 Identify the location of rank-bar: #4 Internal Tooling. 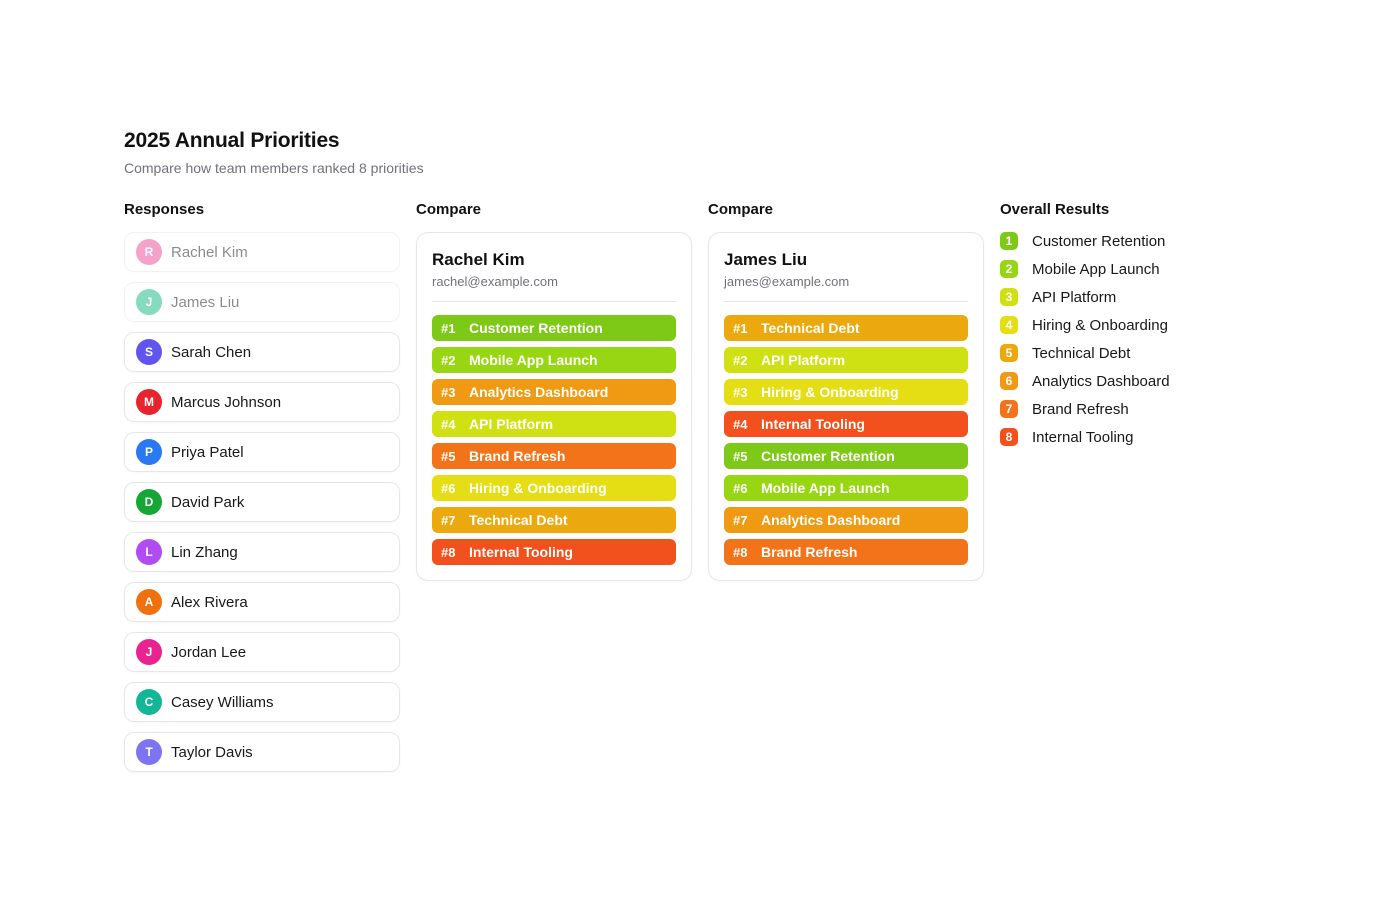
(846, 424).